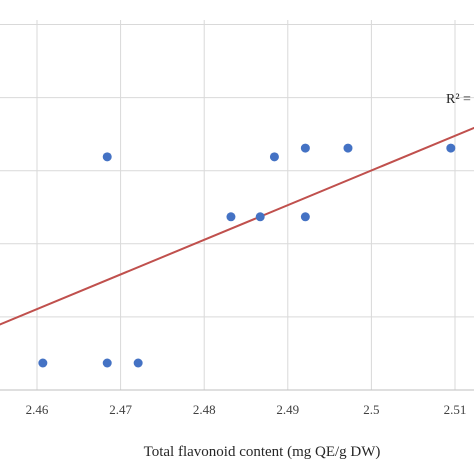  I want to click on x-tick-label-3: 2.49, so click(287, 409).